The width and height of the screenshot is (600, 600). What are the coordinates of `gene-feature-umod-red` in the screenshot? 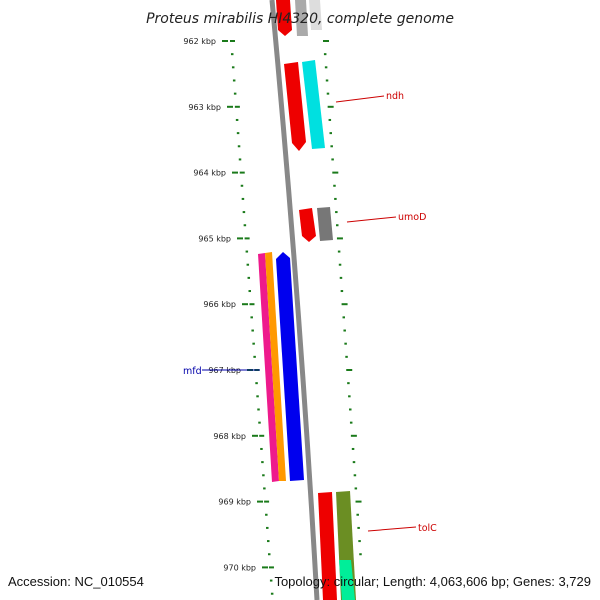 It's located at (307, 225).